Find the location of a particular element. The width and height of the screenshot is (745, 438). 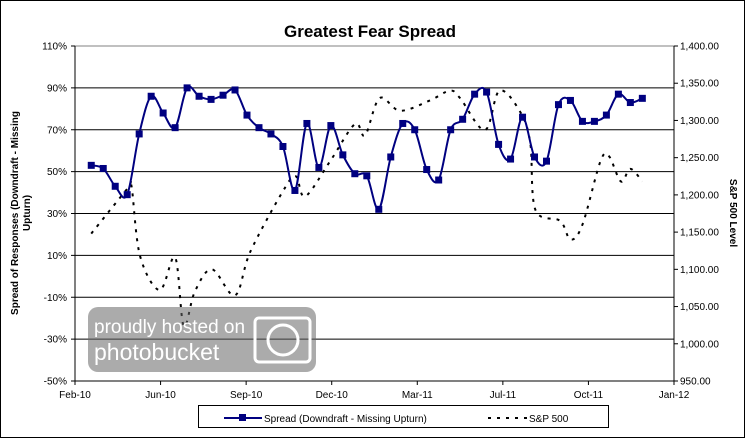

x-tick-label: Jan-12 is located at coordinates (674, 395).